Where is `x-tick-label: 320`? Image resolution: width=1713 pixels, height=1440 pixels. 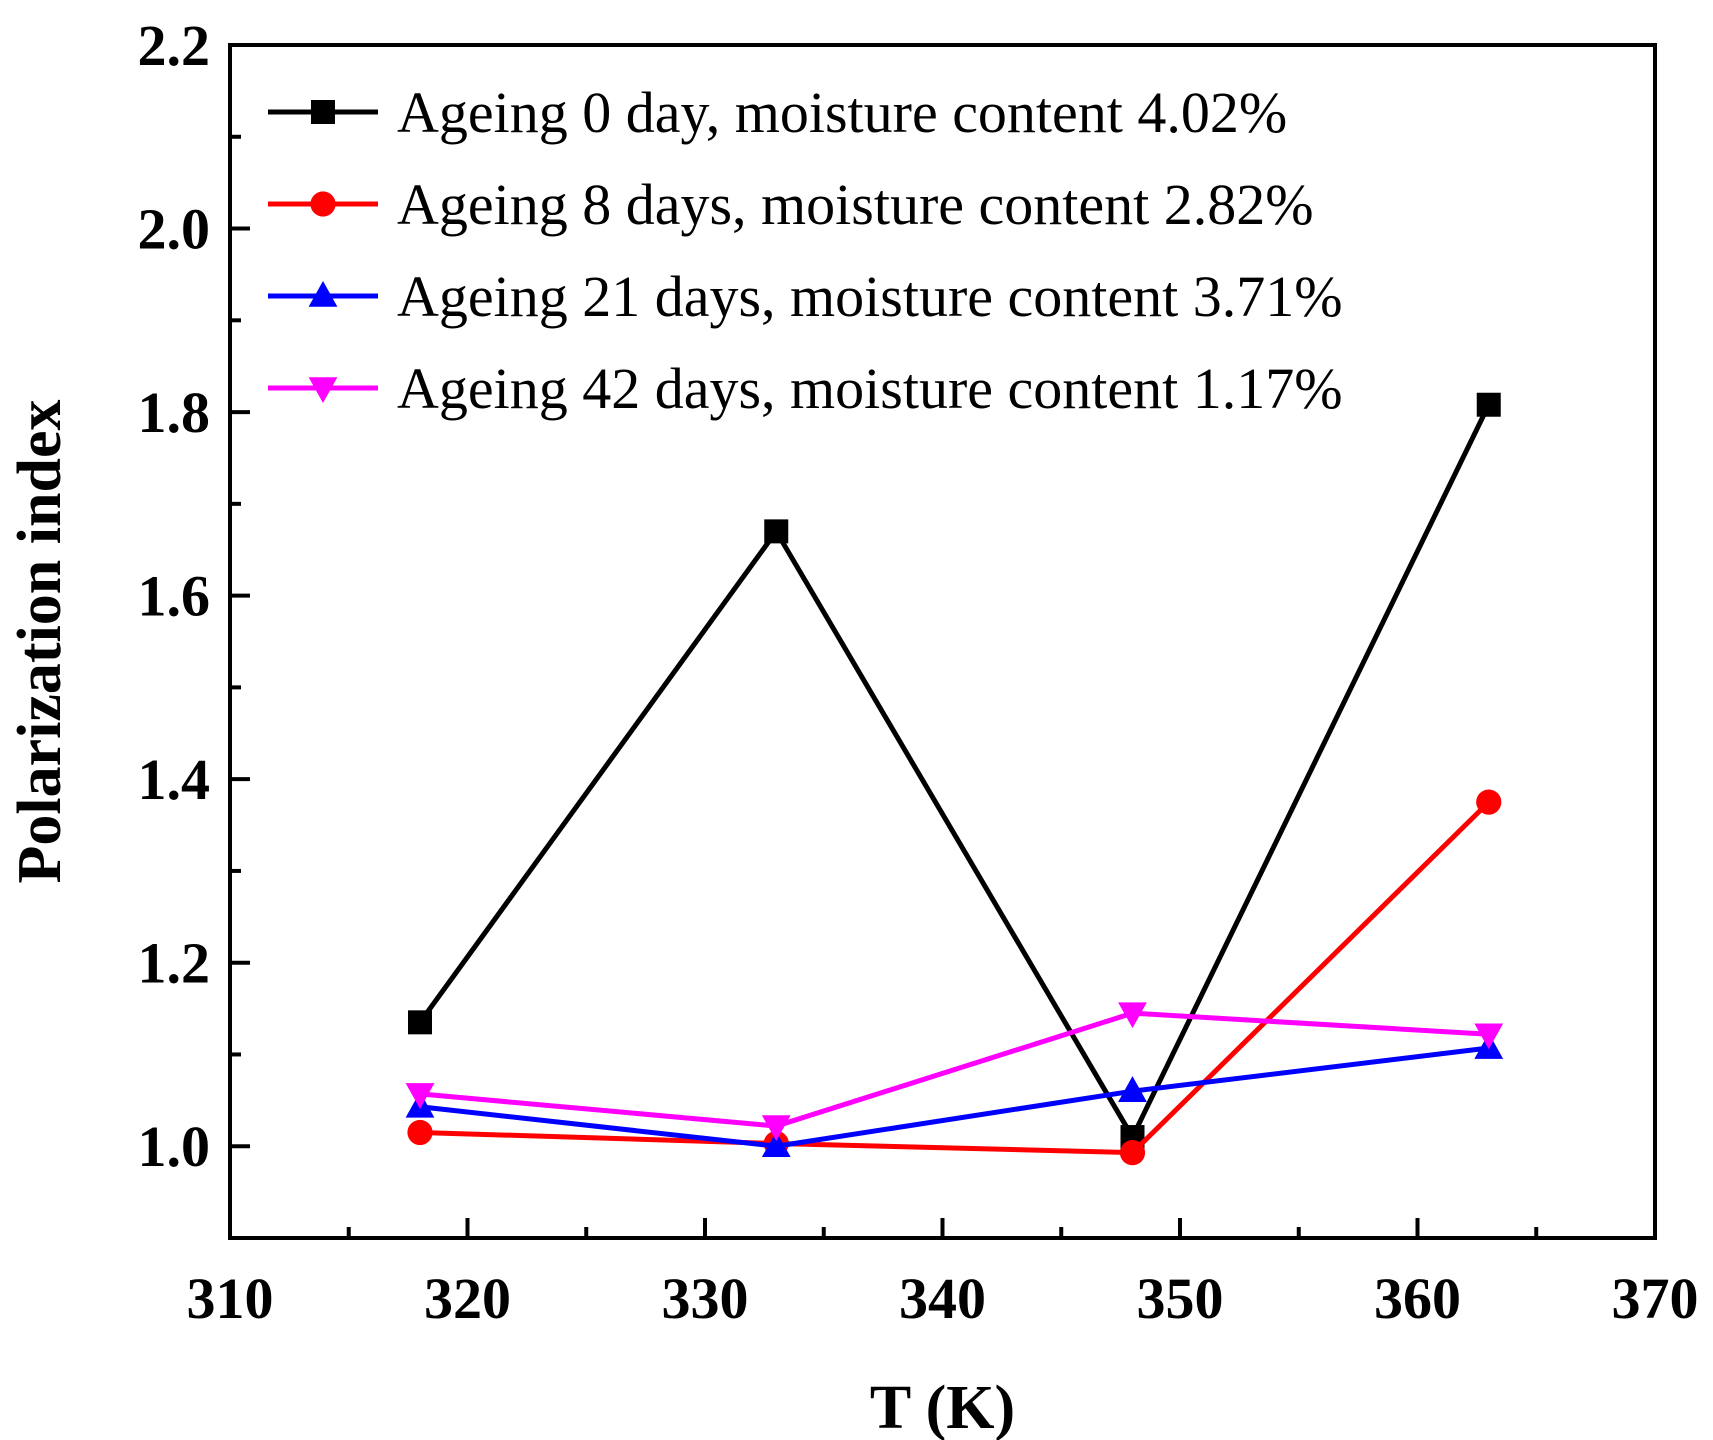
x-tick-label: 320 is located at coordinates (467, 1298).